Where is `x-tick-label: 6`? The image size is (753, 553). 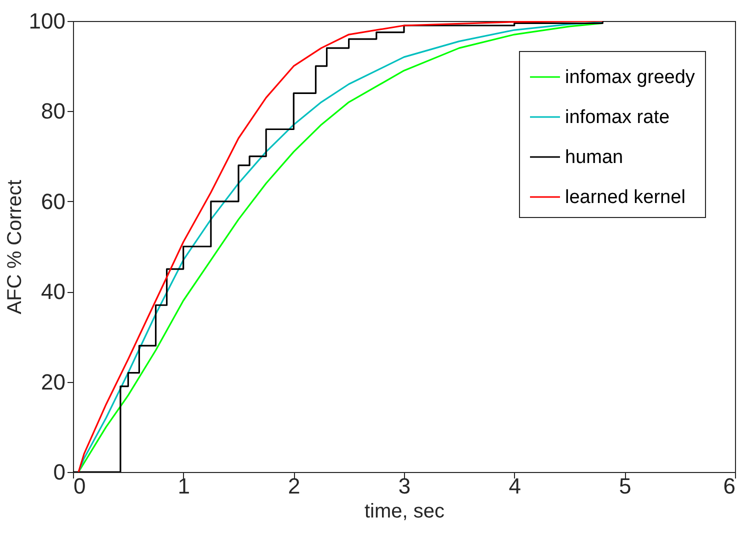
x-tick-label: 6 is located at coordinates (729, 486).